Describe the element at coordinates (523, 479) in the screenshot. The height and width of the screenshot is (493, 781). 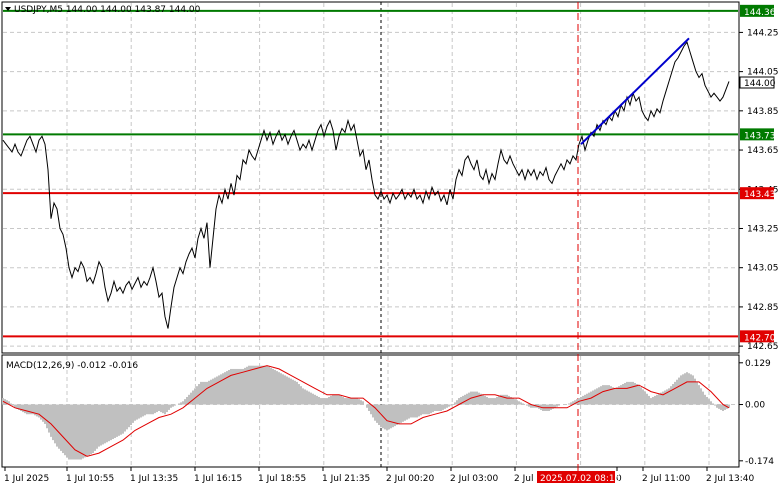
I see `time-tick-label: 2 Jul` at that location.